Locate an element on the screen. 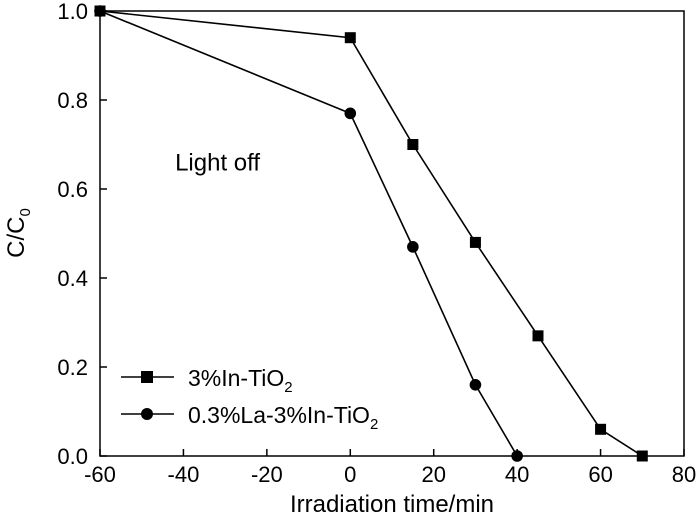 Image resolution: width=700 pixels, height=524 pixels. x-tick-label: 80 is located at coordinates (684, 474).